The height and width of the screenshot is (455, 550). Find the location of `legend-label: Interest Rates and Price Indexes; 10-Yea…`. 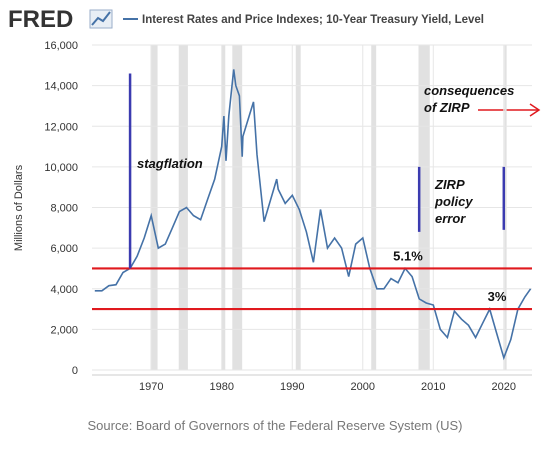

legend-label: Interest Rates and Price Indexes; 10-Yea… is located at coordinates (313, 20).